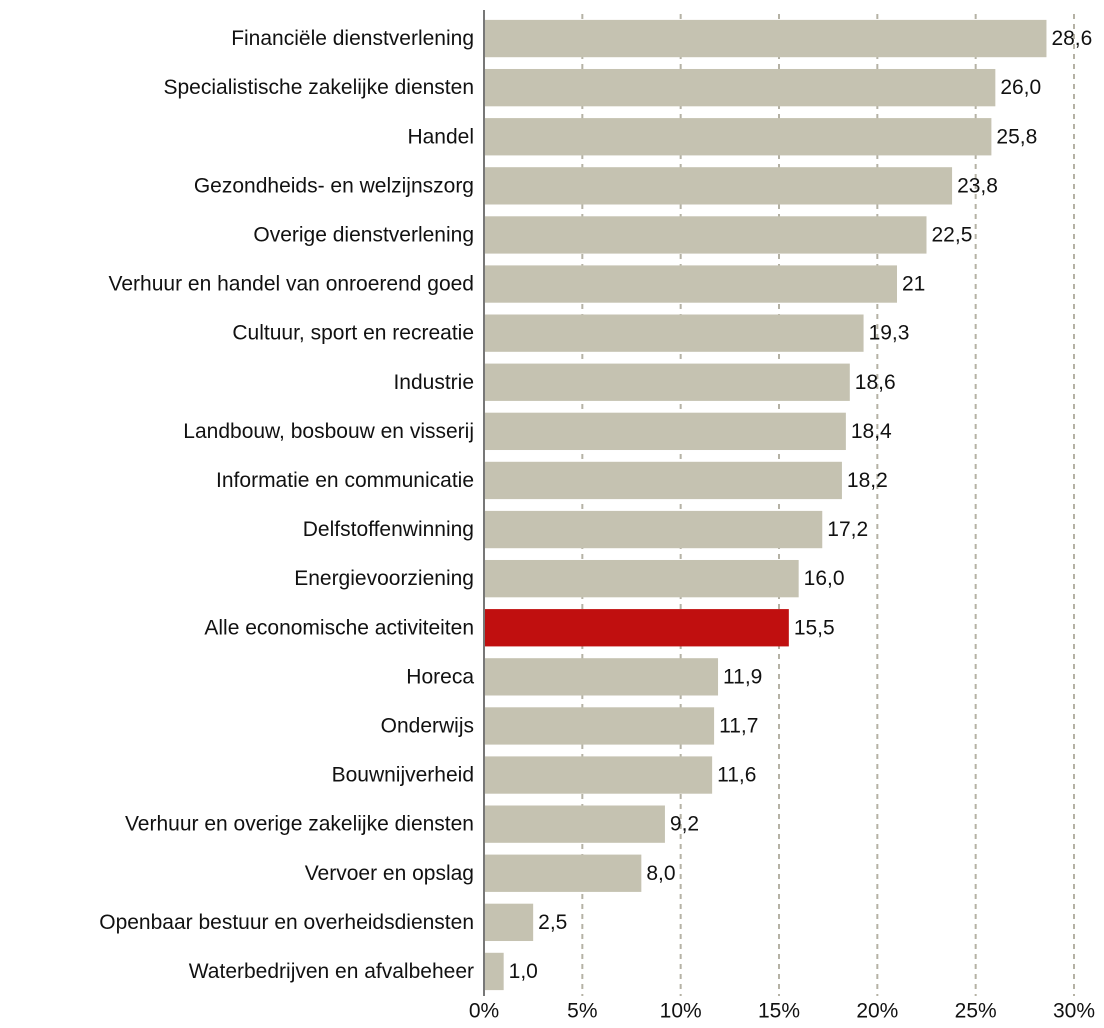 The width and height of the screenshot is (1104, 1028). What do you see at coordinates (440, 676) in the screenshot?
I see `y-tick-label: Horeca` at bounding box center [440, 676].